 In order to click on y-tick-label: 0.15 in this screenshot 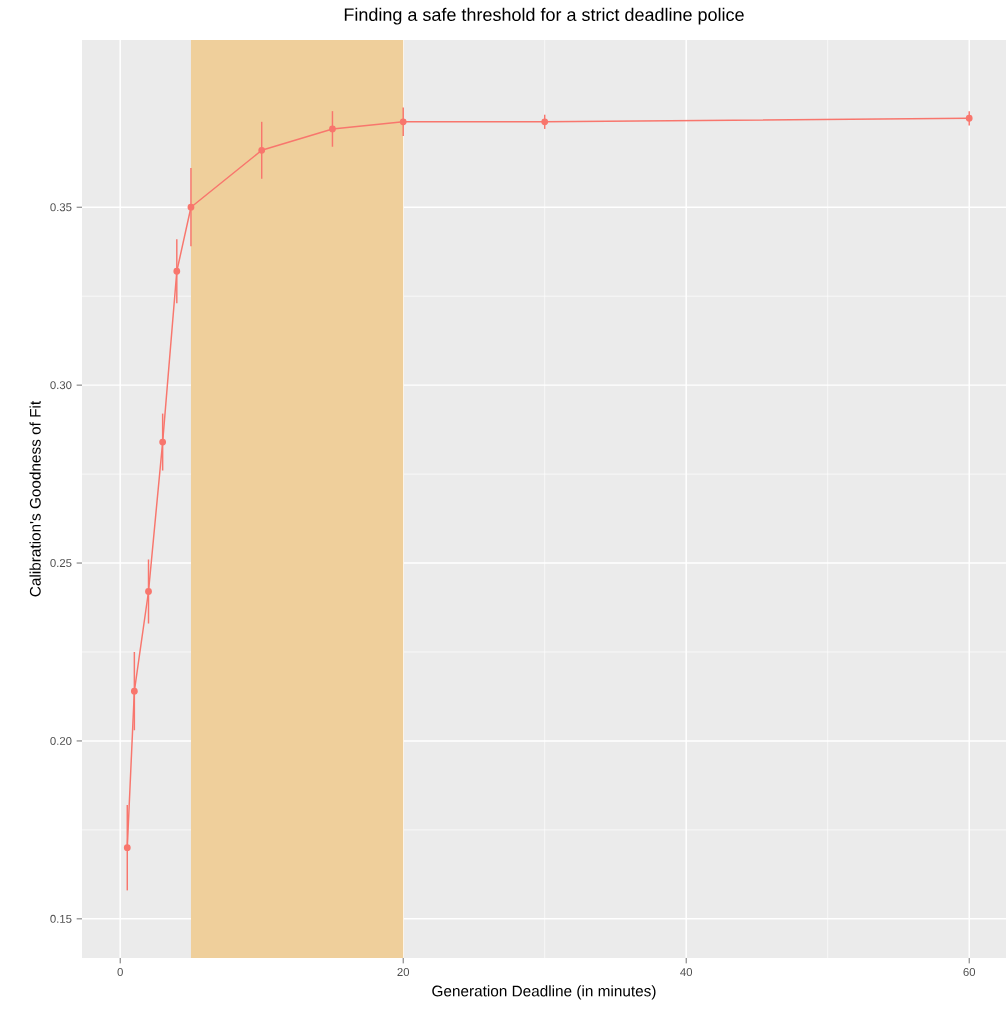, I will do `click(61, 918)`.